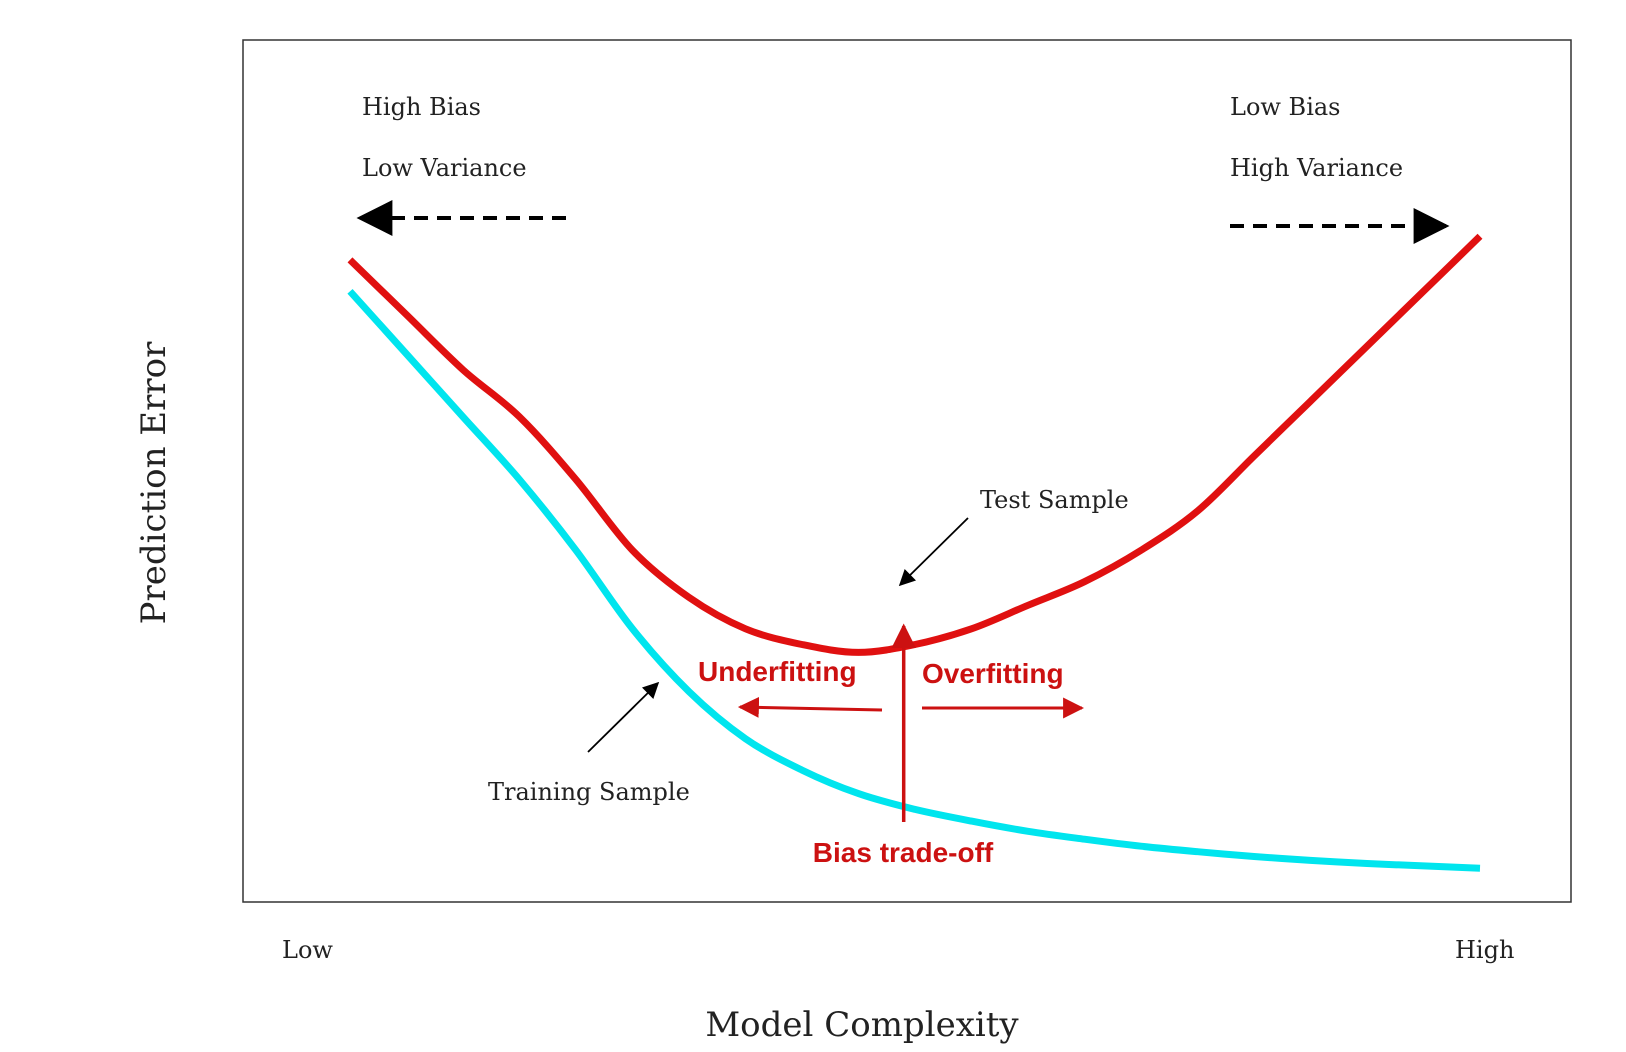 The height and width of the screenshot is (1052, 1626). What do you see at coordinates (1484, 950) in the screenshot?
I see `x-tick-high: High` at bounding box center [1484, 950].